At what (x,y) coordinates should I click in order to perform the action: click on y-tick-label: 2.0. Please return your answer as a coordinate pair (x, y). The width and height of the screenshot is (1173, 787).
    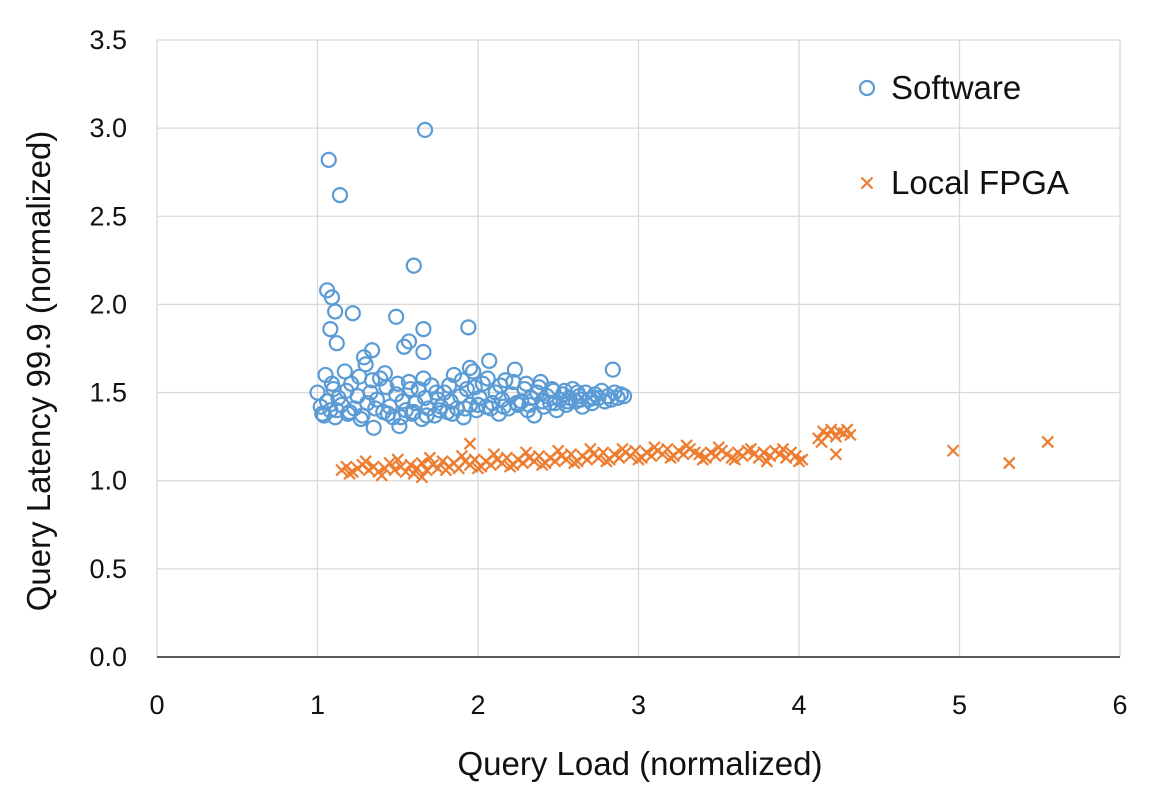
    Looking at the image, I should click on (108, 304).